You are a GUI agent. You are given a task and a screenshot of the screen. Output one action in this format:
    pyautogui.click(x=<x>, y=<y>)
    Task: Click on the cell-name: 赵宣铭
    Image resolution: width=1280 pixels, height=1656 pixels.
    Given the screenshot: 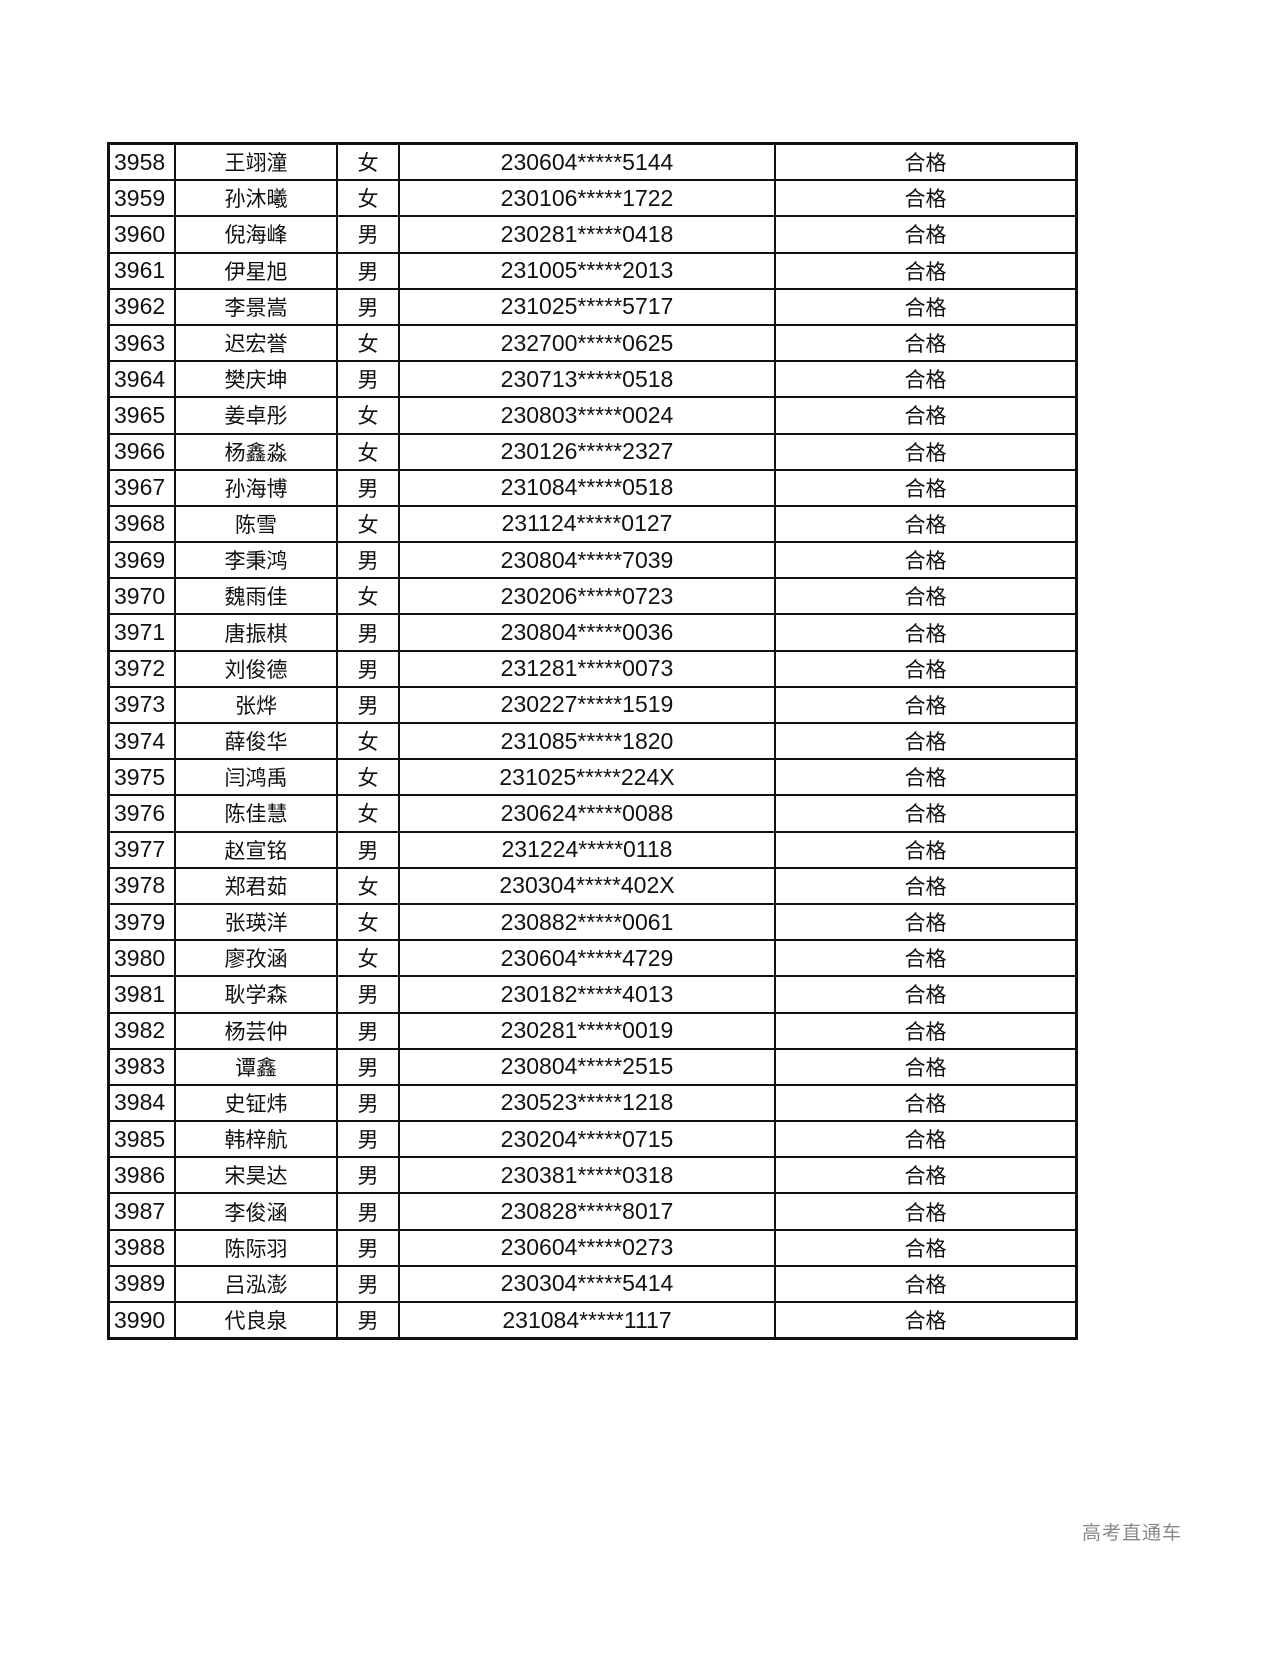 What is the action you would take?
    pyautogui.click(x=256, y=849)
    